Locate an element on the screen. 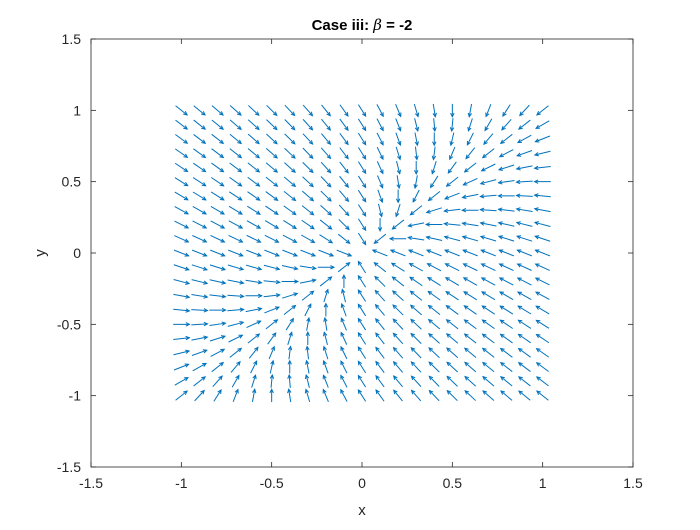 Image resolution: width=700 pixels, height=530 pixels. y-tick-labels: -1.5 -1 -0.5 0 0.5 1 1.5 is located at coordinates (69, 253).